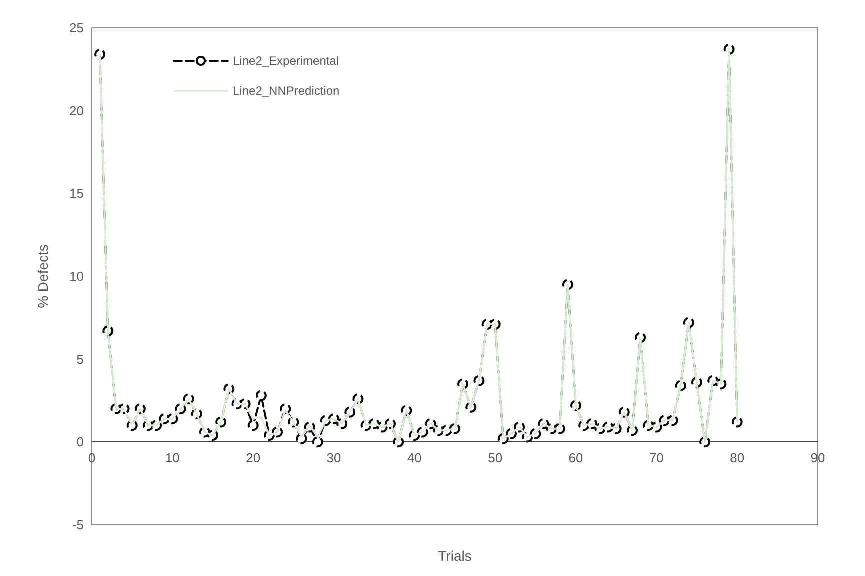 This screenshot has height=576, width=865. I want to click on y-tick-label: -5, so click(78, 525).